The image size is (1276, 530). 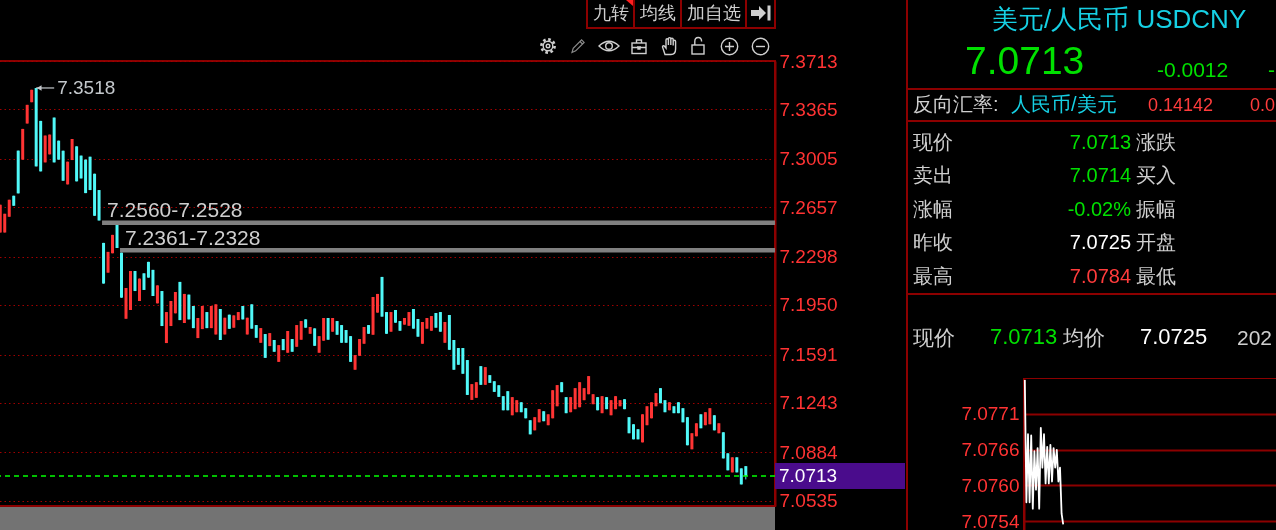 I want to click on y-tick-label: 7.2657, so click(x=808, y=207).